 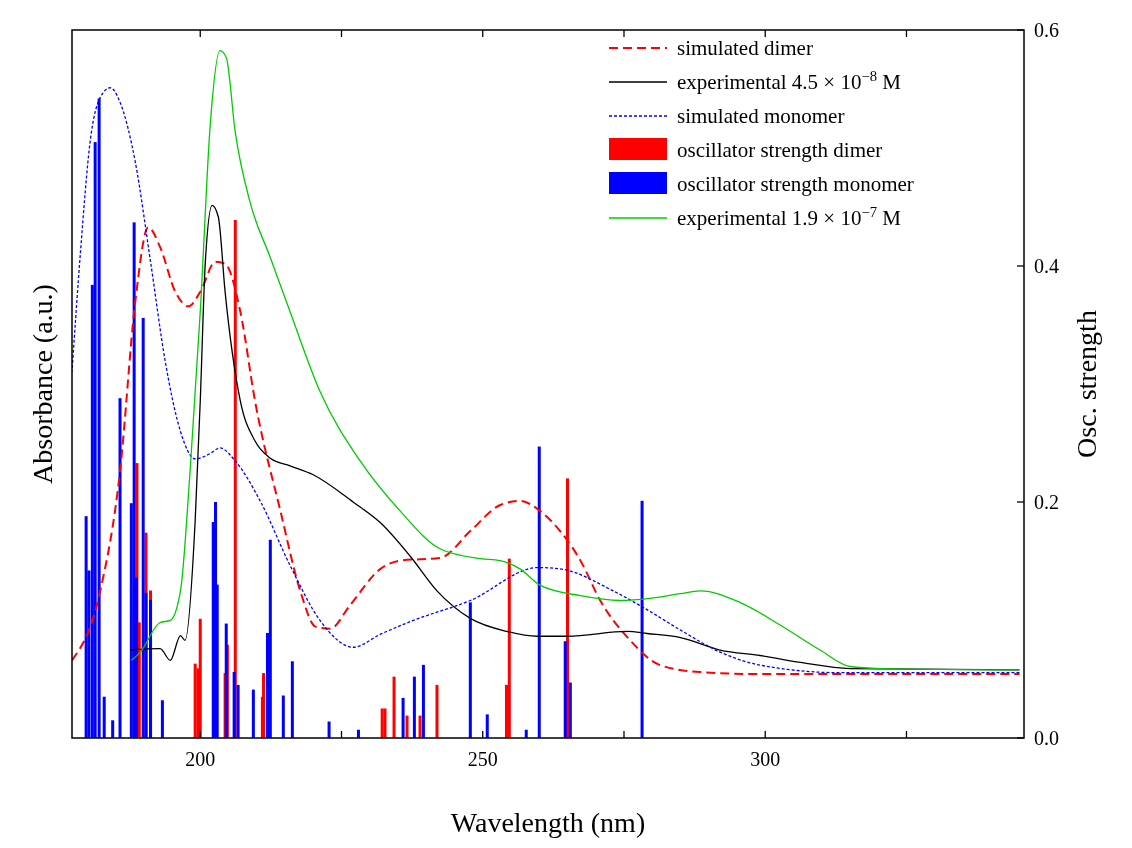 What do you see at coordinates (1046, 502) in the screenshot?
I see `y2-tick-label: 0.2` at bounding box center [1046, 502].